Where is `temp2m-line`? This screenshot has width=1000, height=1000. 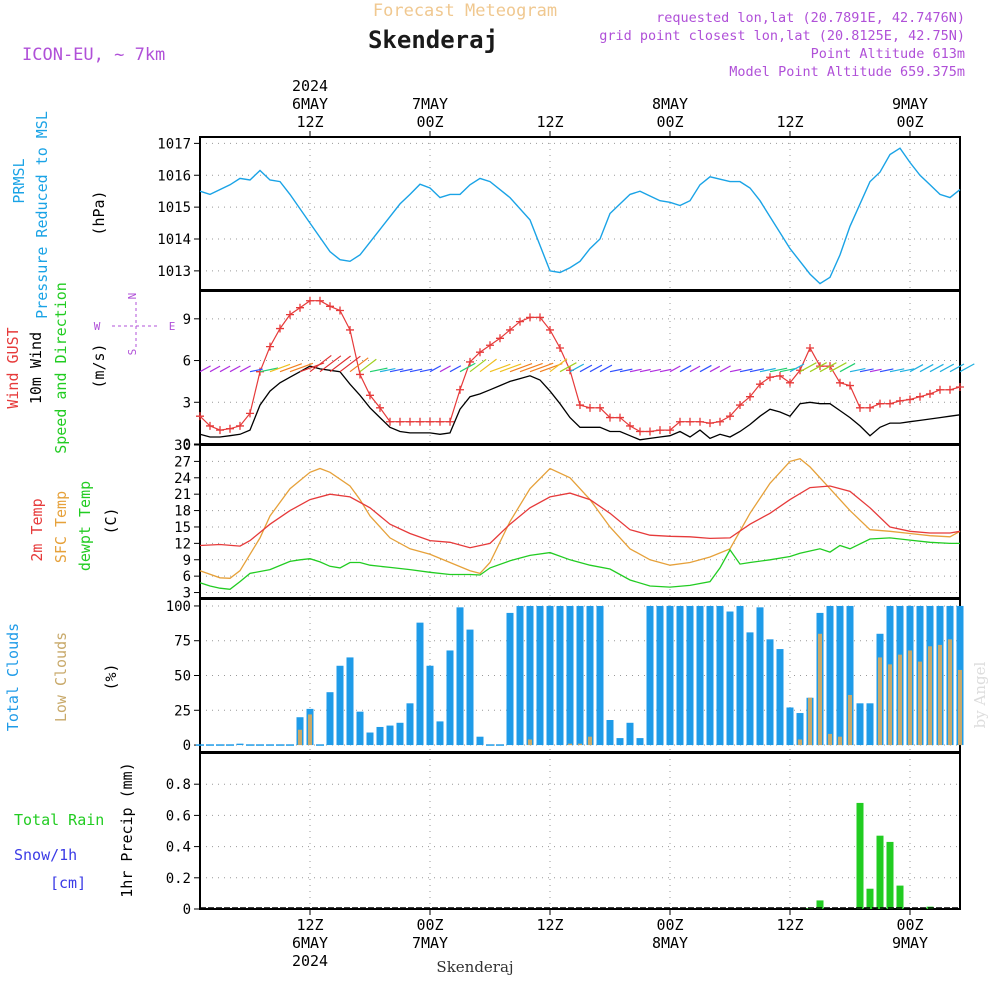 temp2m-line is located at coordinates (580, 517).